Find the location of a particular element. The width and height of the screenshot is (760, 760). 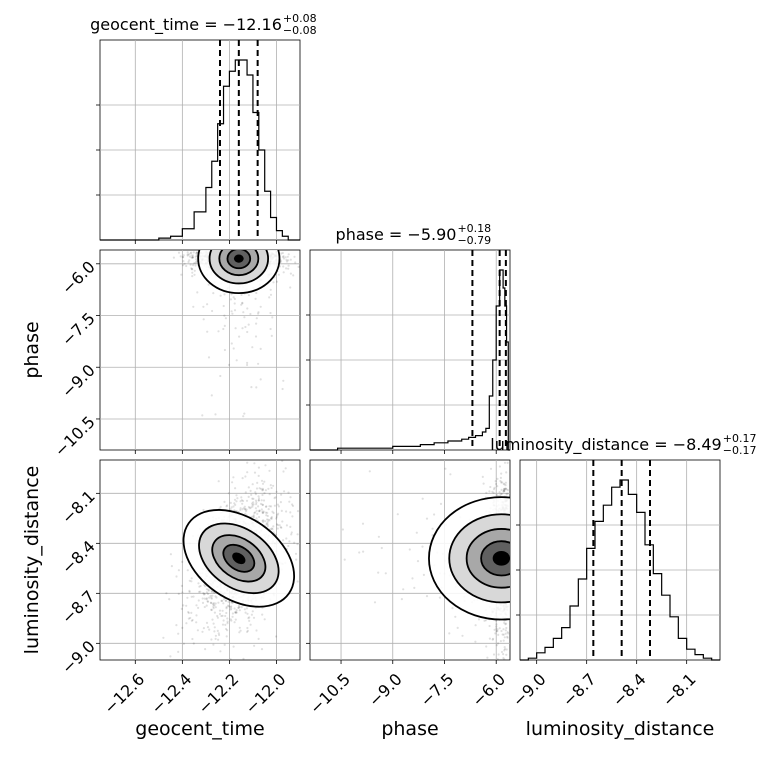

hist-phase is located at coordinates (408, 351).